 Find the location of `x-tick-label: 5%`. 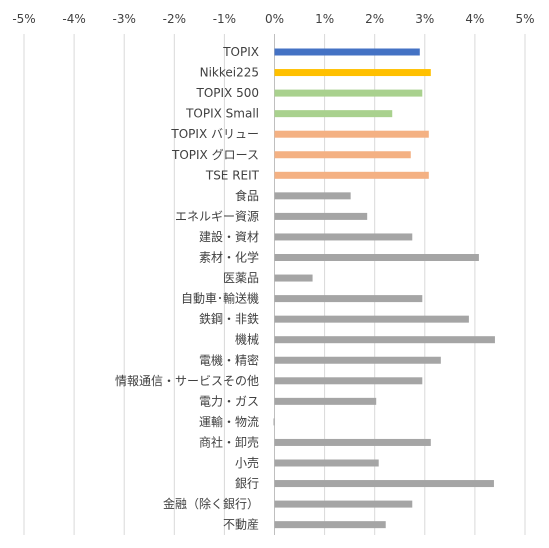

x-tick-label: 5% is located at coordinates (524, 19).